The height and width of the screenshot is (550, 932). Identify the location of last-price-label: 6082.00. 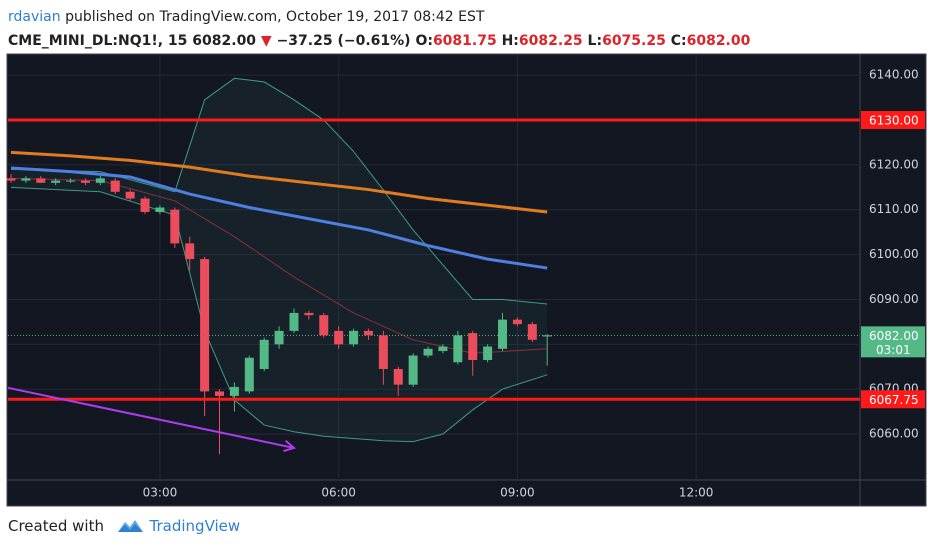
(894, 336).